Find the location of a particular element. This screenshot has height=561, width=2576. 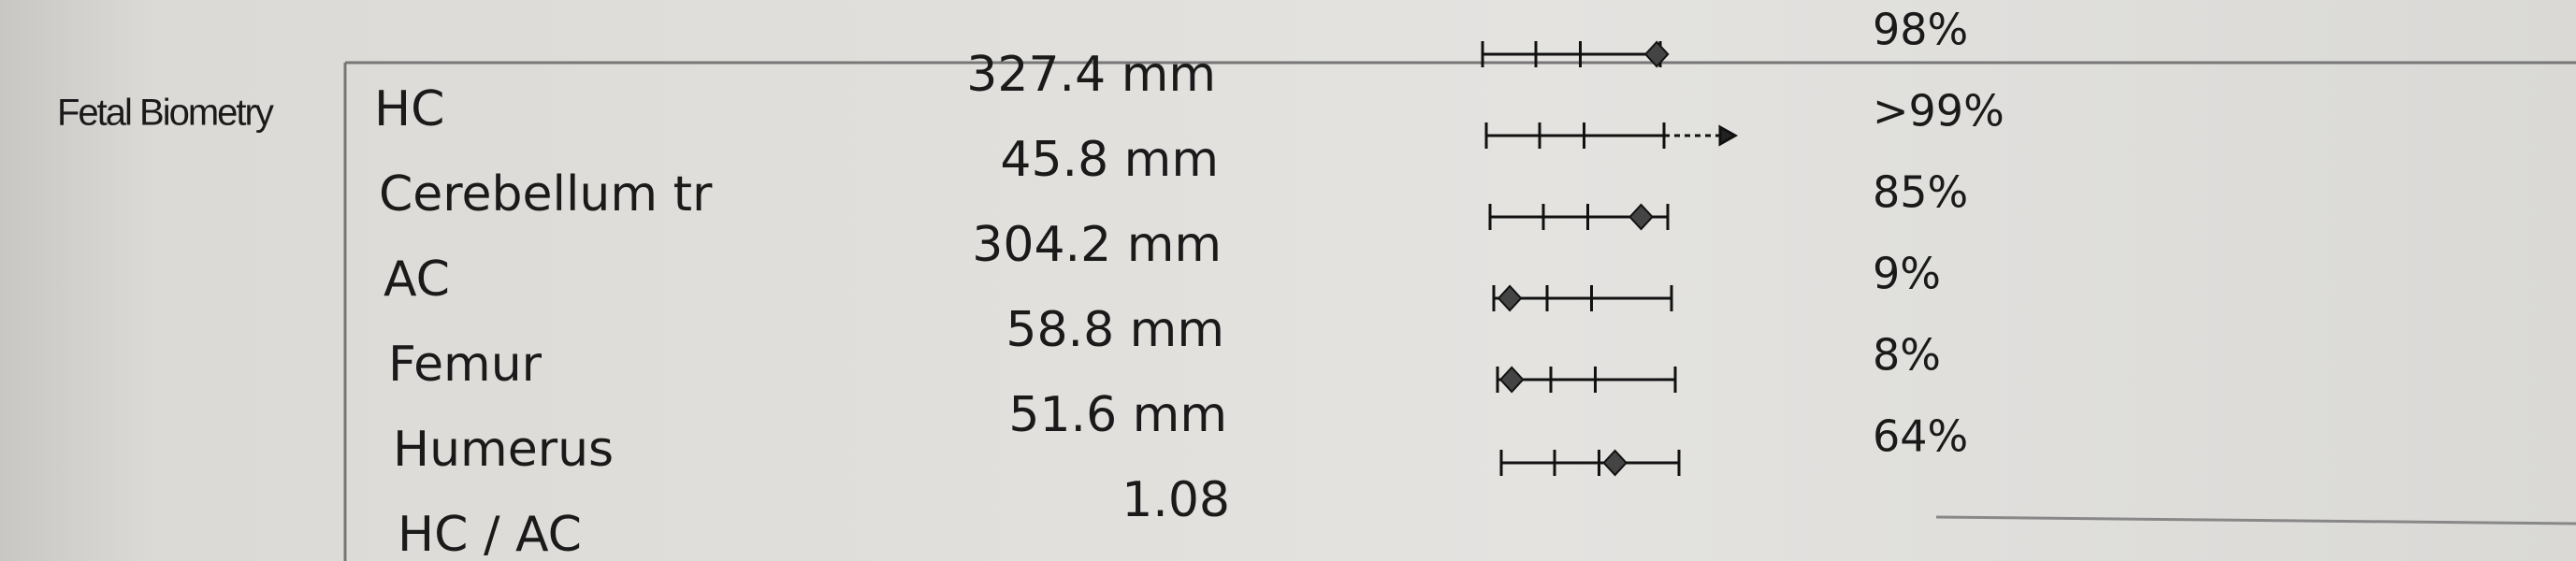

measure-value: 327.4 mm is located at coordinates (1091, 75).